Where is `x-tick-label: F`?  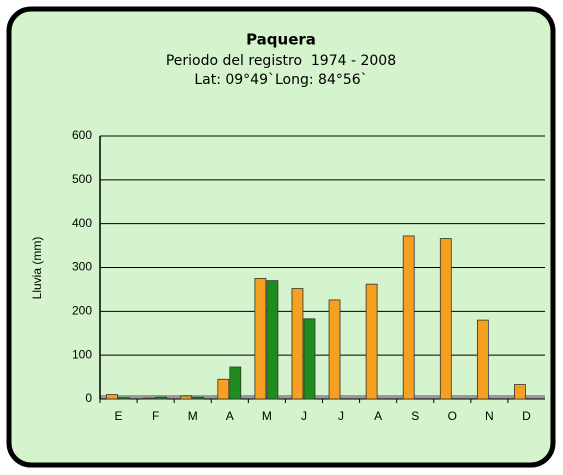 x-tick-label: F is located at coordinates (155, 416).